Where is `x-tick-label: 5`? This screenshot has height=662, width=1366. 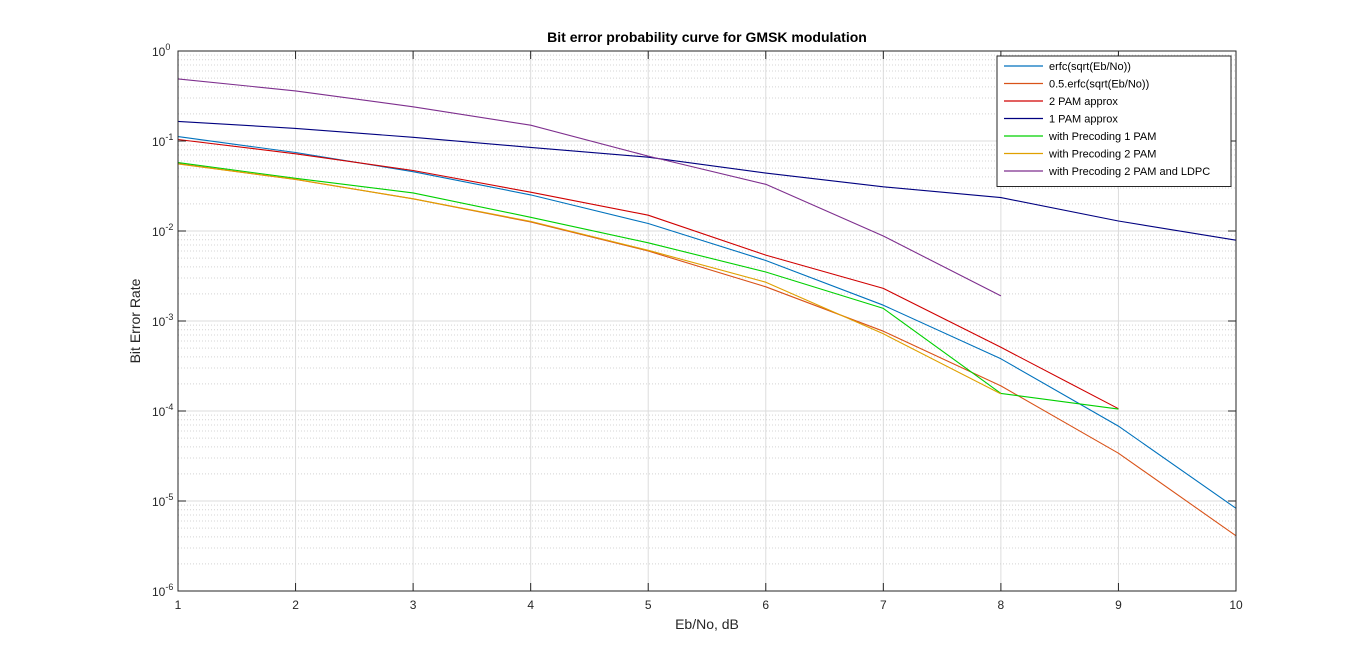 x-tick-label: 5 is located at coordinates (648, 605).